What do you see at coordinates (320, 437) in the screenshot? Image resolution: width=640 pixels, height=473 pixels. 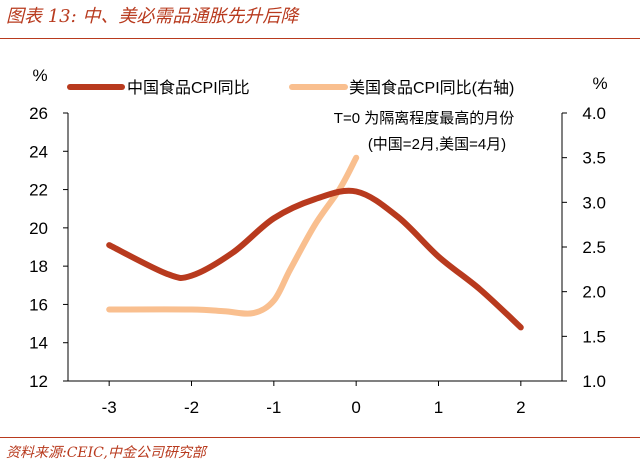 I see `source-rule` at bounding box center [320, 437].